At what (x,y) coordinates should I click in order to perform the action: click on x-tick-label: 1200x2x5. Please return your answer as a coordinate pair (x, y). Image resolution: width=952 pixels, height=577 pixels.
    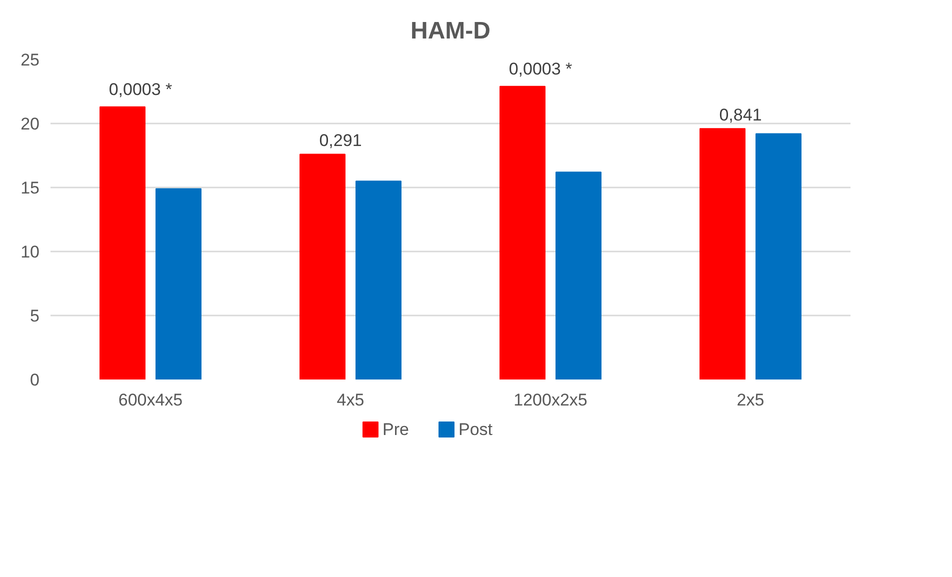
    Looking at the image, I should click on (551, 400).